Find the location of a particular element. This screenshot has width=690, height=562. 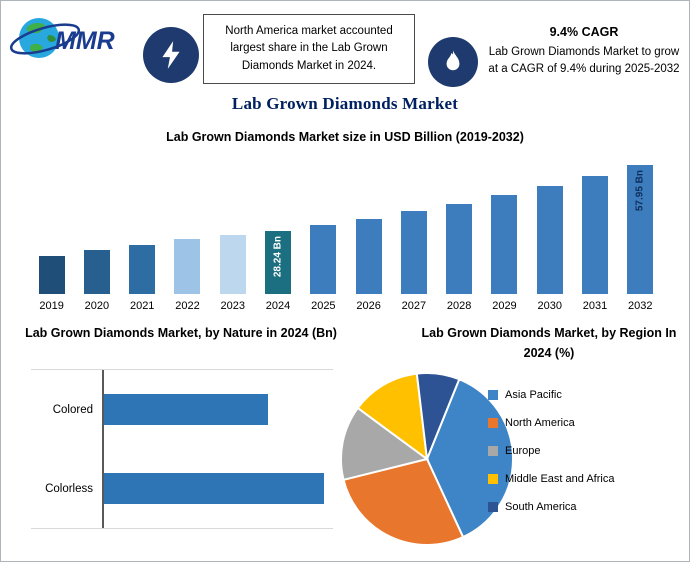

bar-2026 is located at coordinates (368, 256).